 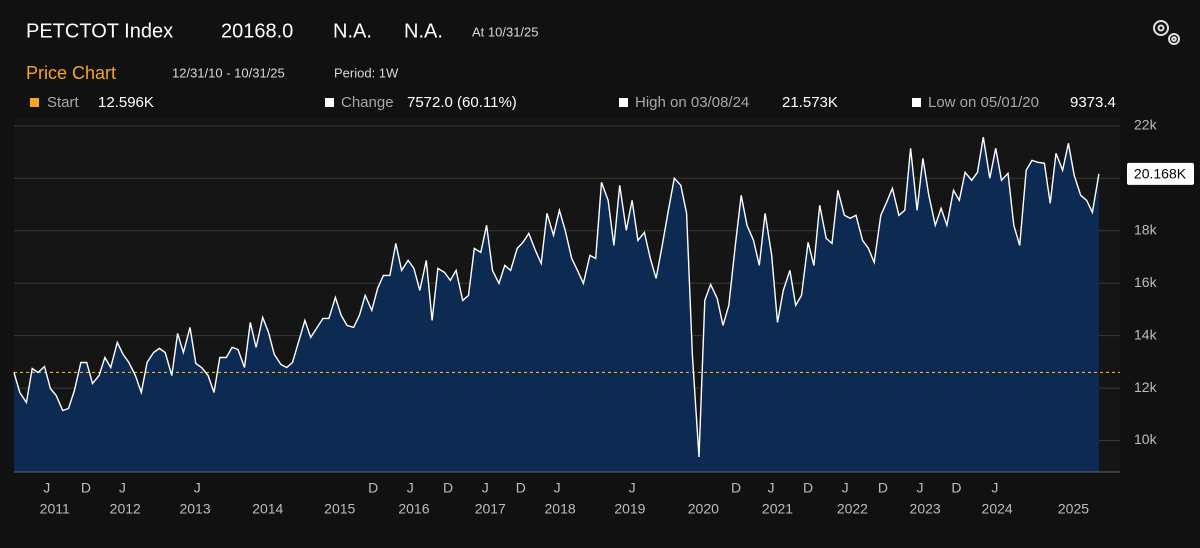 I want to click on year-label: 2016, so click(x=413, y=509).